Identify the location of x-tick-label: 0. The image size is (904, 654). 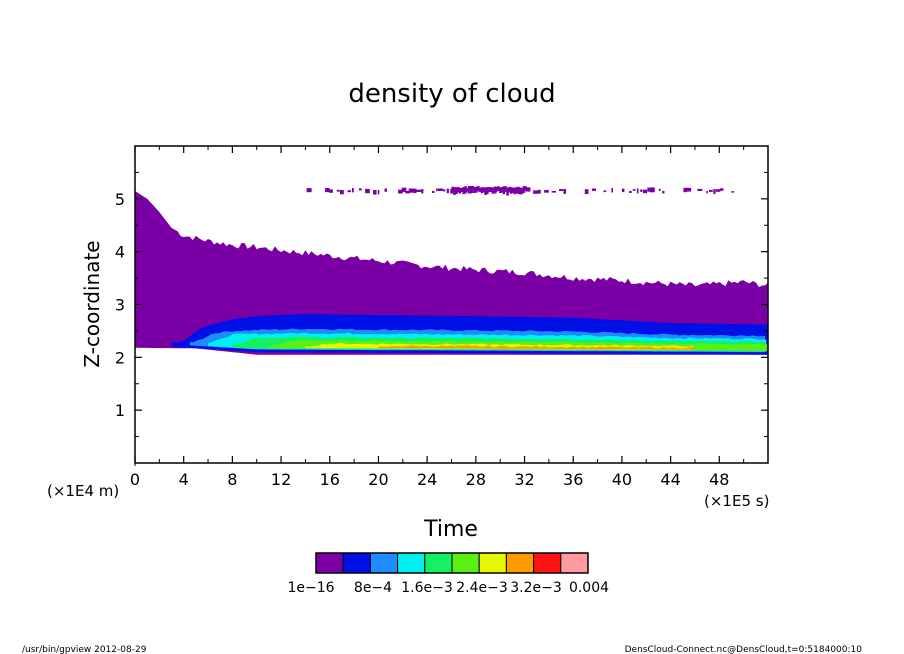
(135, 479).